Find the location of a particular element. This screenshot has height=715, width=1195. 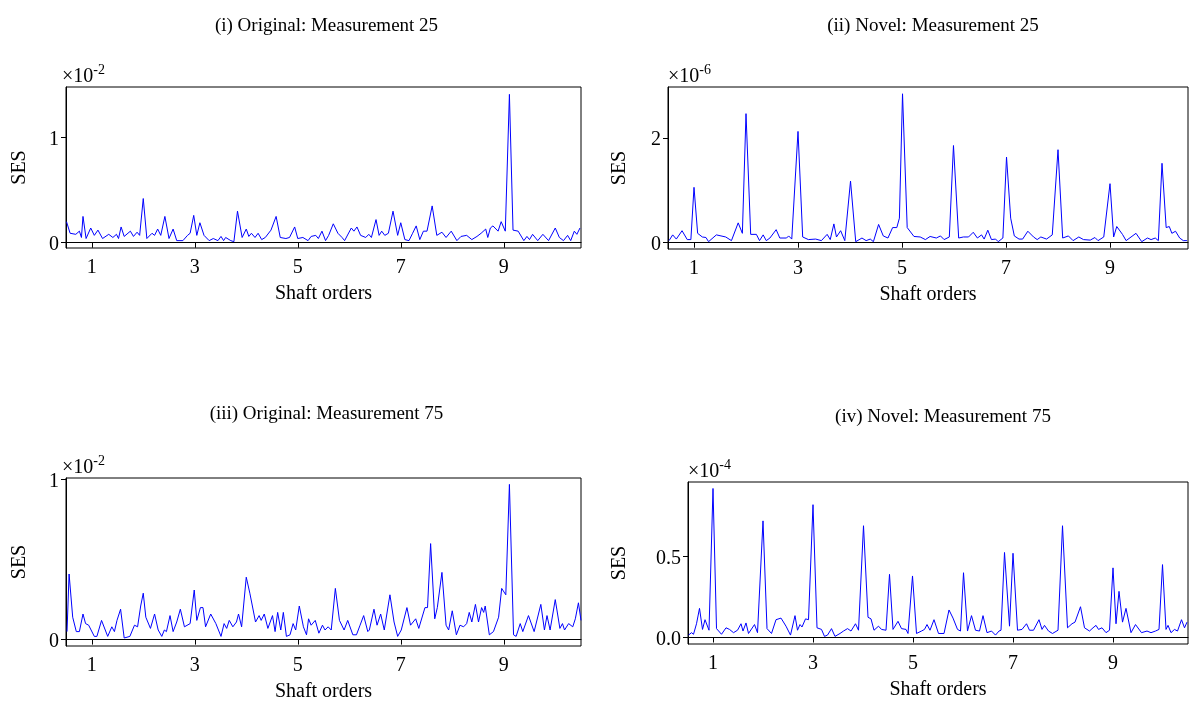

chart-title: (iii) Original: Measurement 75 is located at coordinates (326, 413).